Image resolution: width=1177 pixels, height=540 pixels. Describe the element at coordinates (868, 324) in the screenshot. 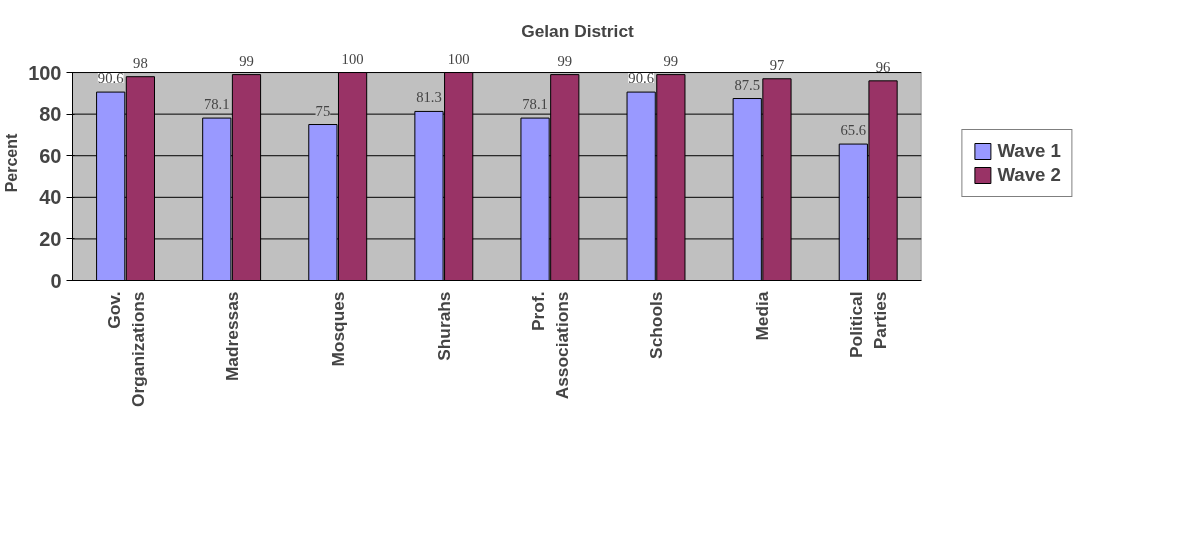

I see `x-tick-label: Political Parties` at that location.